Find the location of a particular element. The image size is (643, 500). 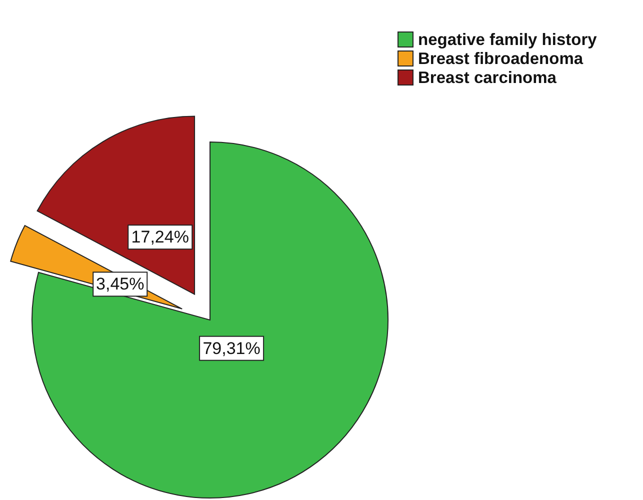

data-label: 17,24% is located at coordinates (160, 237).